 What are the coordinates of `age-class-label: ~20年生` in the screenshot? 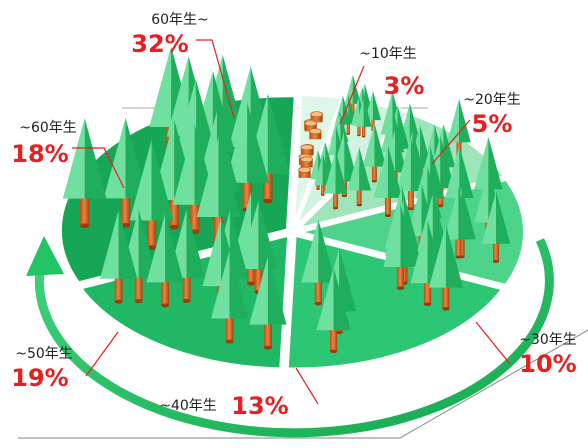 It's located at (492, 100).